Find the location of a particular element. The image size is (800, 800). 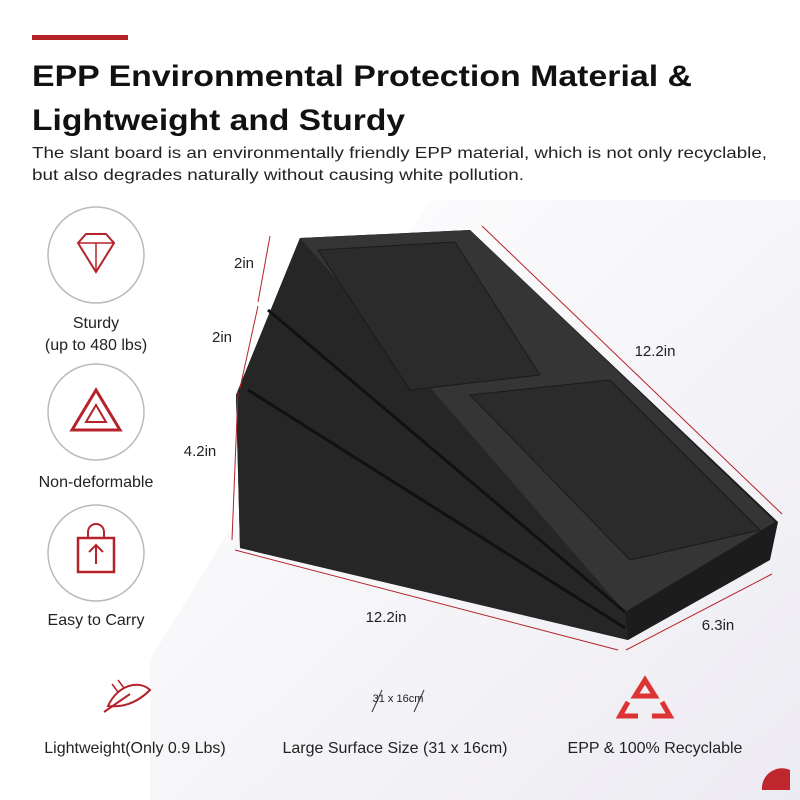

bottom-label: Large Surface Size (31 x 16cm) is located at coordinates (395, 748).